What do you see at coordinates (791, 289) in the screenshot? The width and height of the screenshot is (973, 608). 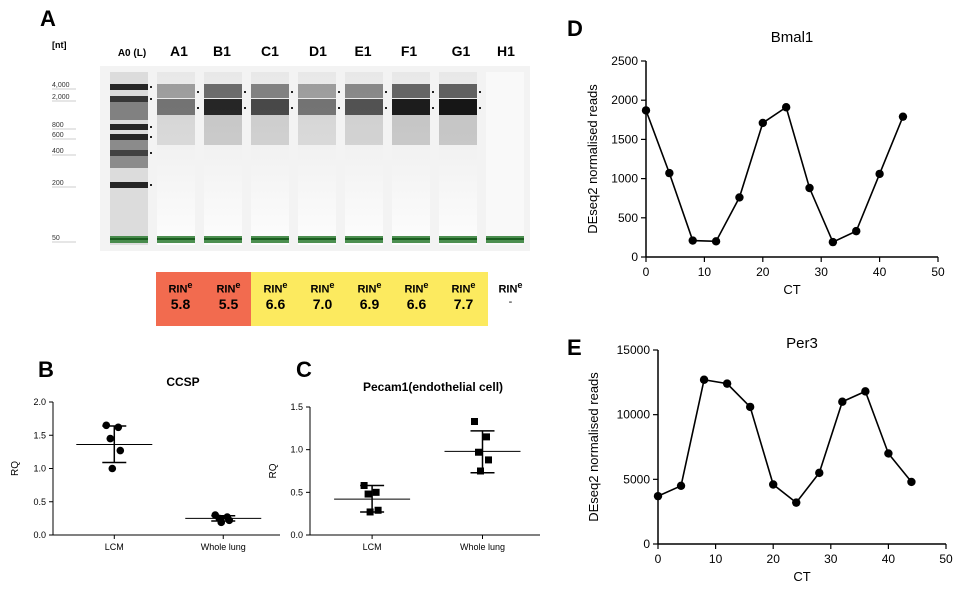 I see `x-axis-label: CT` at bounding box center [791, 289].